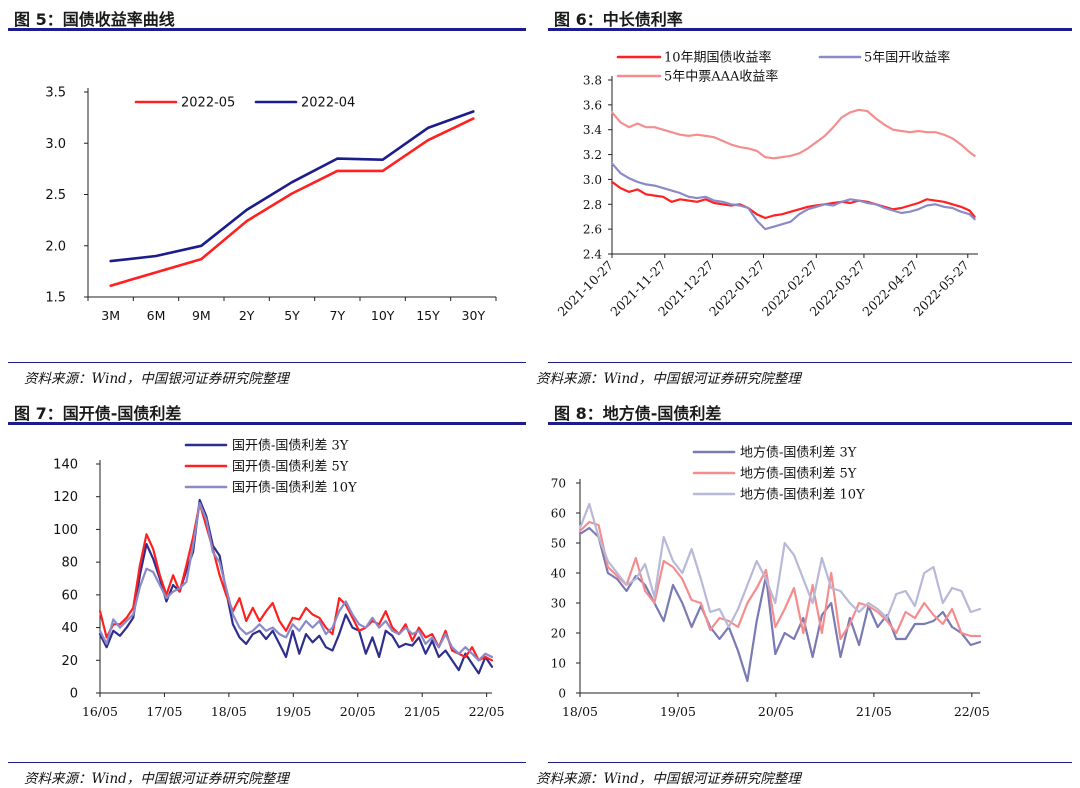  What do you see at coordinates (156, 379) in the screenshot?
I see `chart-5-source: 资料来源：Wind，中国银河证券研究院整理` at bounding box center [156, 379].